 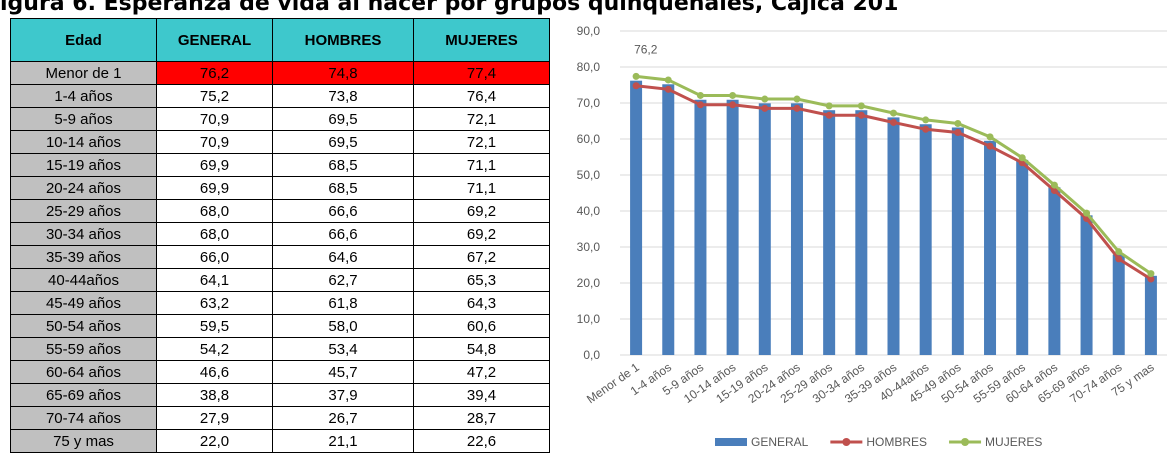 I want to click on table-cell: 67,2, so click(x=481, y=257).